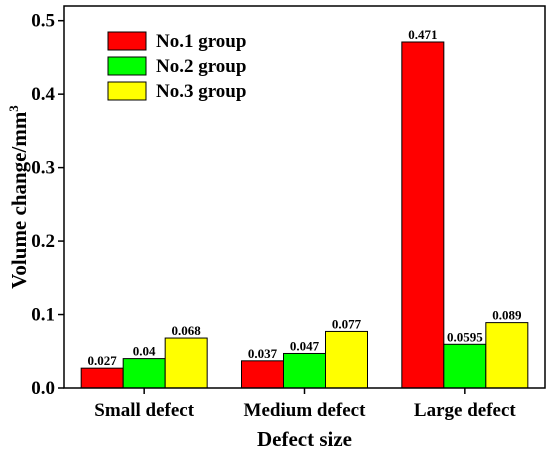 The width and height of the screenshot is (550, 457). What do you see at coordinates (263, 353) in the screenshot?
I see `bar-value-label: 0.037` at bounding box center [263, 353].